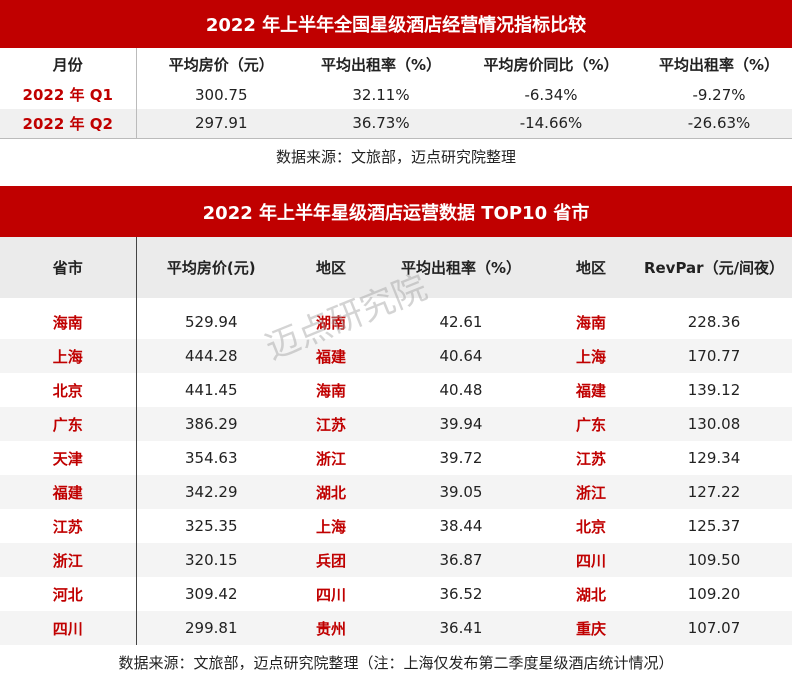 The width and height of the screenshot is (800, 680). I want to click on column-header: 平均房价（元）, so click(221, 64).